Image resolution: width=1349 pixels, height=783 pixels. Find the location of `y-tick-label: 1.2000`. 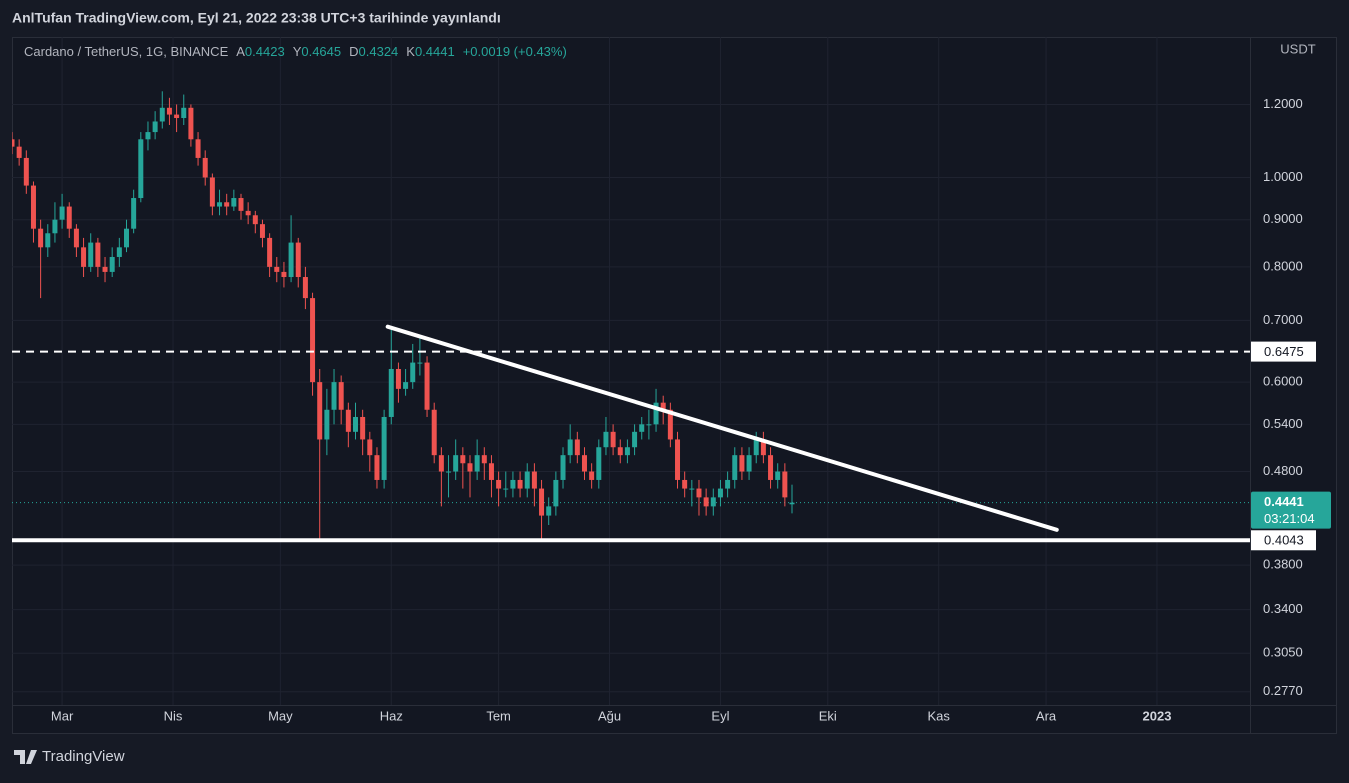

y-tick-label: 1.2000 is located at coordinates (1283, 103).